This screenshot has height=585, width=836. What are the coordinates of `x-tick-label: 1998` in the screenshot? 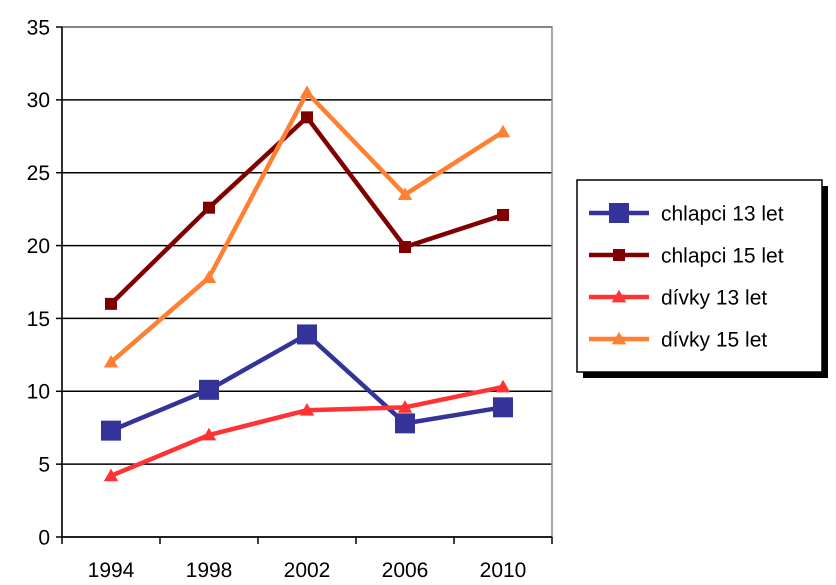 It's located at (209, 570).